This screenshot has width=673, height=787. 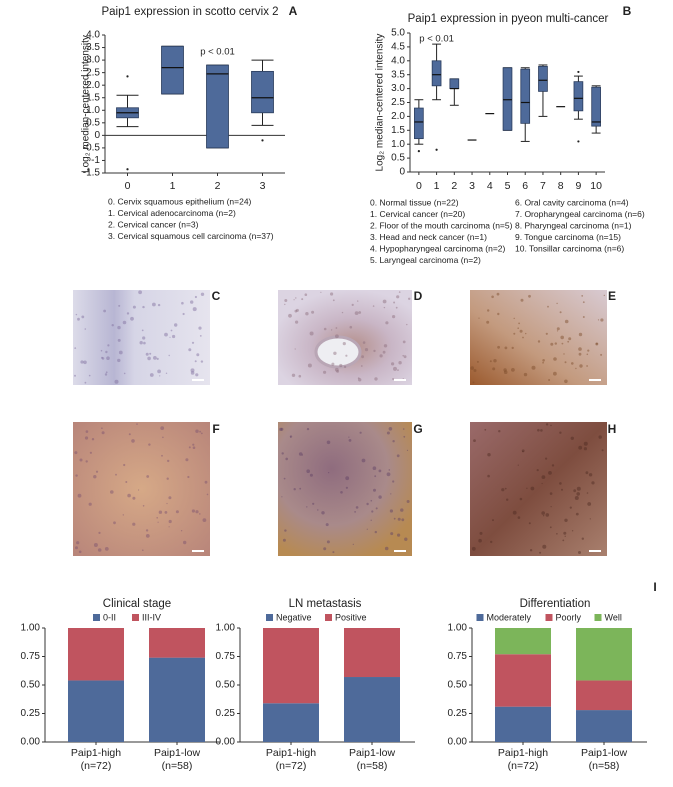 What do you see at coordinates (151, 617) in the screenshot?
I see `legend-label: III-IV` at bounding box center [151, 617].